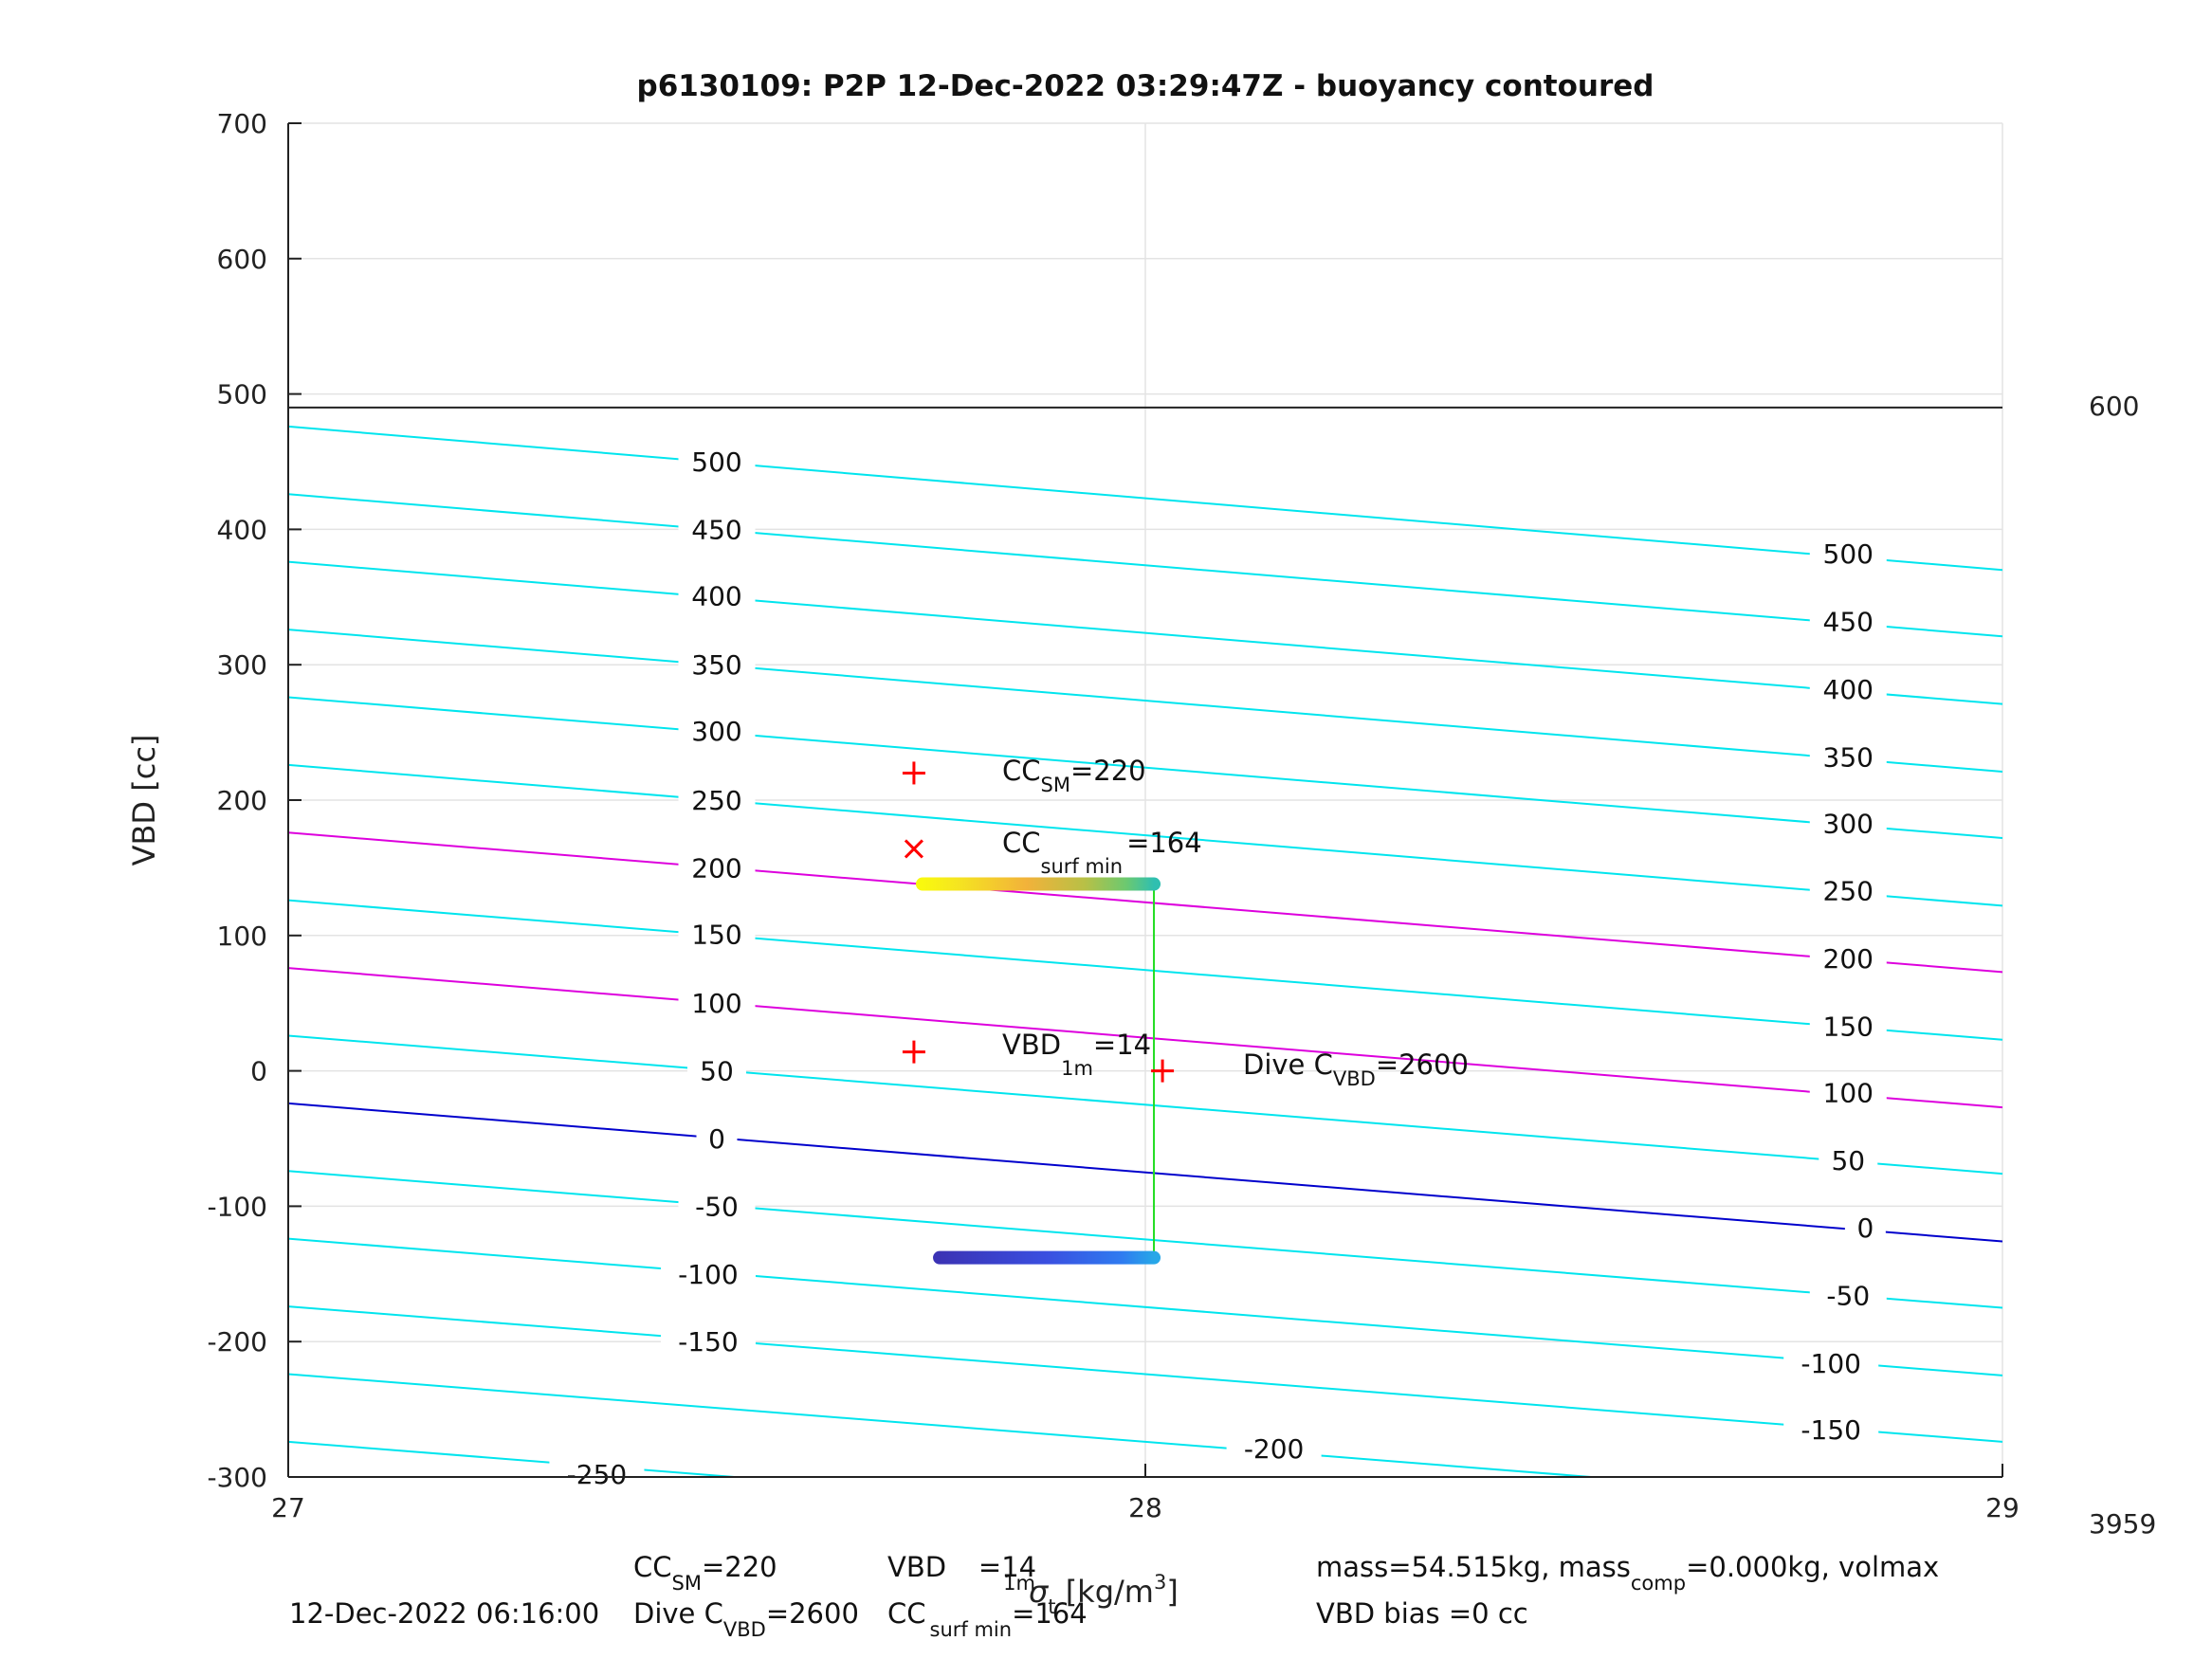 The height and width of the screenshot is (1659, 2212). I want to click on contour-label-18: 400, so click(1848, 689).